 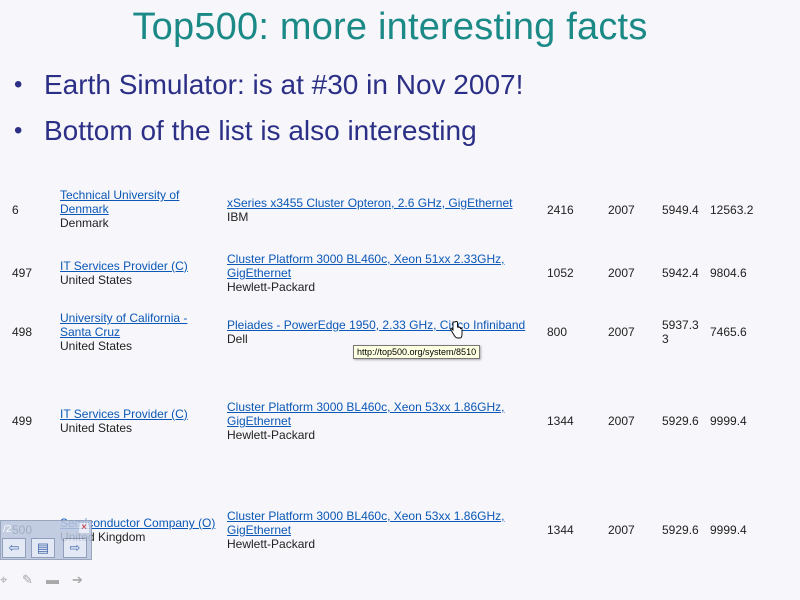 I want to click on pen-icon: ✎, so click(x=27, y=579).